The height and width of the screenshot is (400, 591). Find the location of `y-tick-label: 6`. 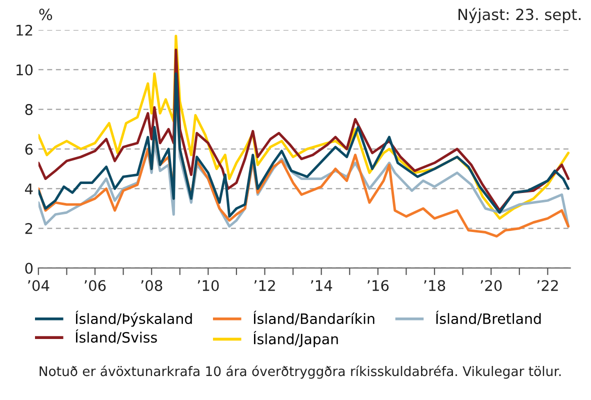

y-tick-label: 6 is located at coordinates (29, 149).